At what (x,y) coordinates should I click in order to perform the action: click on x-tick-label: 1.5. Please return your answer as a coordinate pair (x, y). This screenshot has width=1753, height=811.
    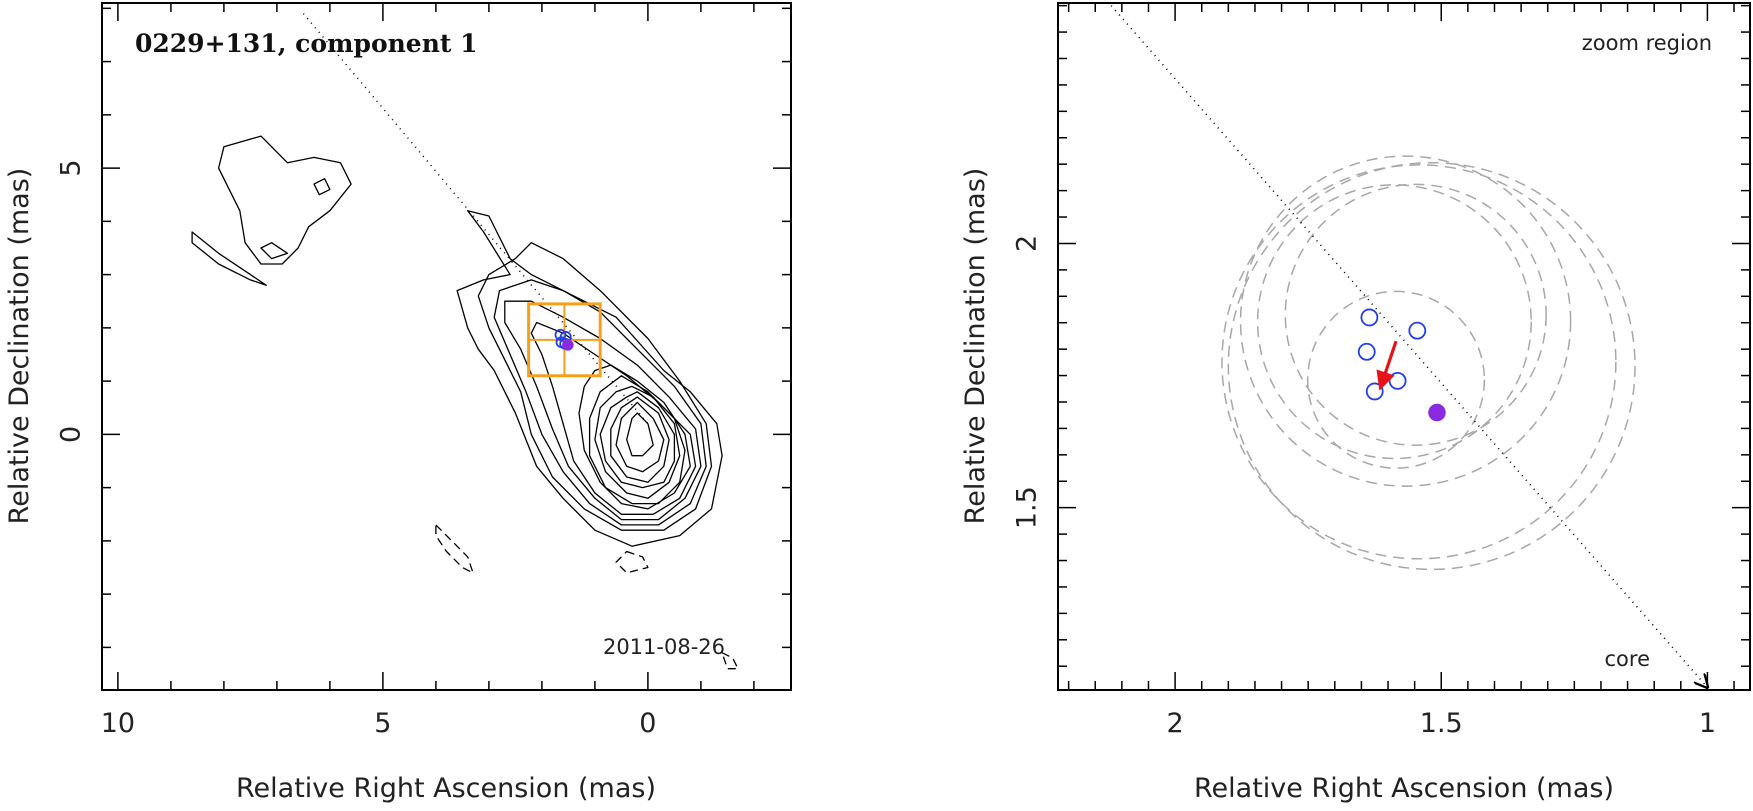
    Looking at the image, I should click on (1441, 723).